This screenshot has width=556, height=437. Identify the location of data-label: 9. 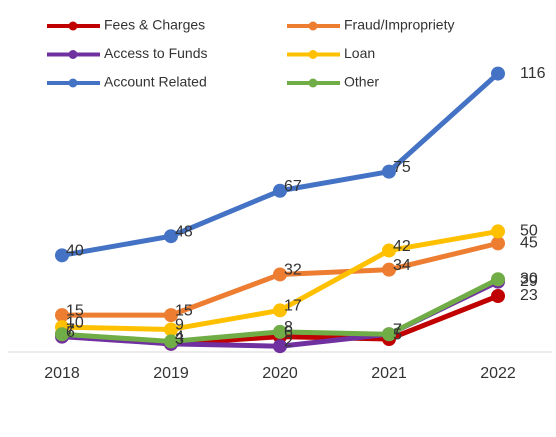
(179, 325).